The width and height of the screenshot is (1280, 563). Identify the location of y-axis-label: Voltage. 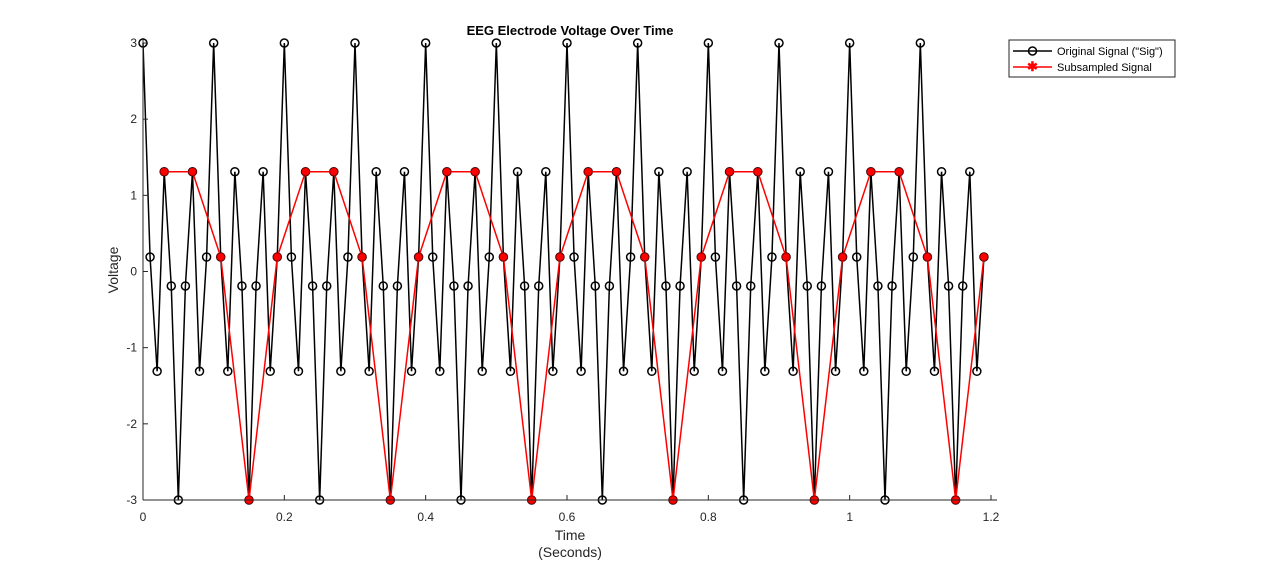
(113, 269).